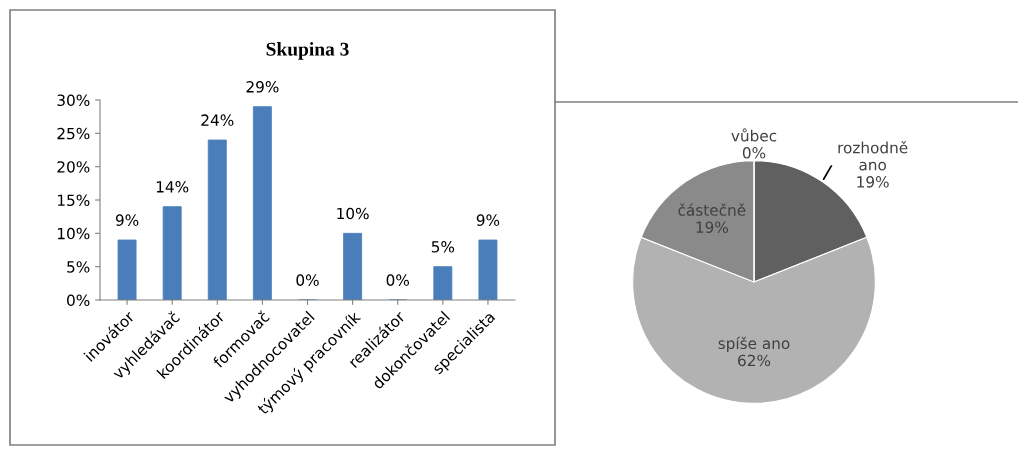  I want to click on text: 0%, so click(754, 153).